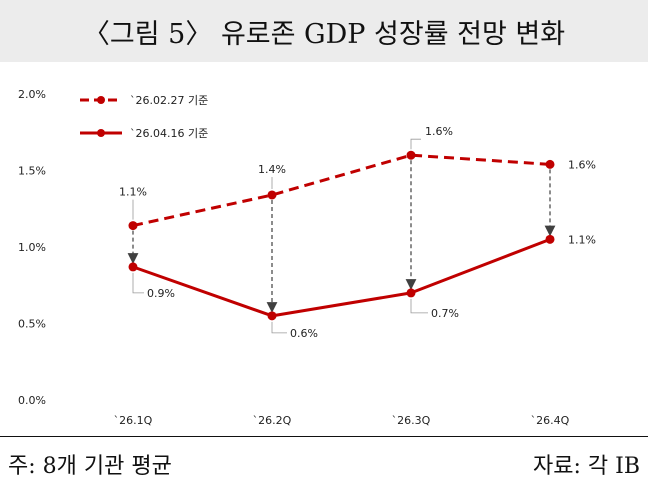 The width and height of the screenshot is (648, 491). What do you see at coordinates (32, 171) in the screenshot?
I see `y-tick-label: 1.5%` at bounding box center [32, 171].